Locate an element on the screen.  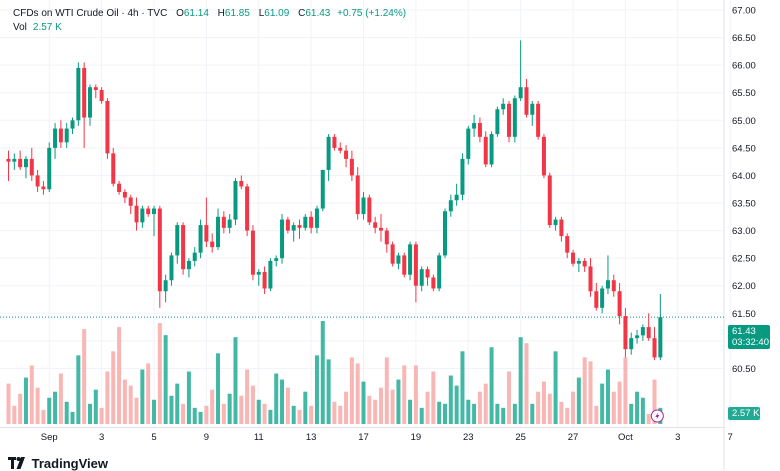
time-tick-label: 27 is located at coordinates (573, 437).